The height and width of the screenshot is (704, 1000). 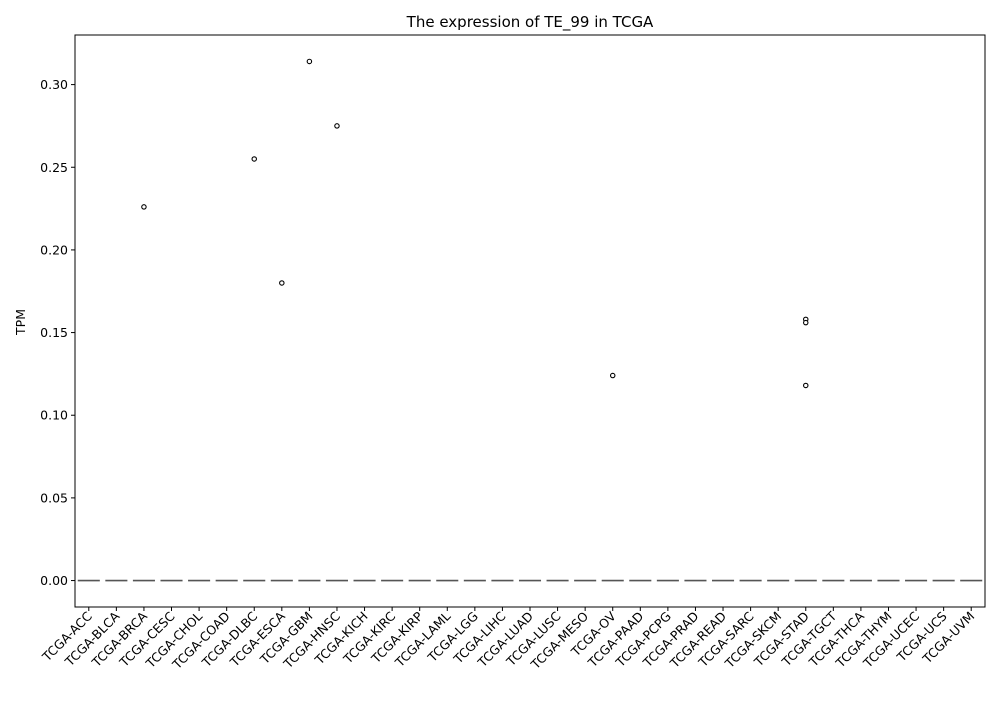 I want to click on y-axis-label: TPM, so click(x=20, y=322).